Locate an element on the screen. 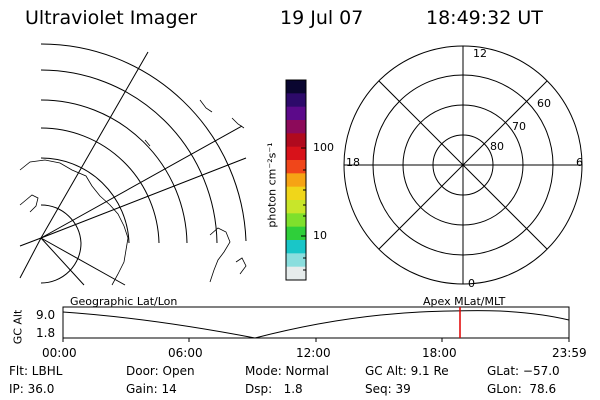  ip-value: IP: 36.0 is located at coordinates (32, 389).